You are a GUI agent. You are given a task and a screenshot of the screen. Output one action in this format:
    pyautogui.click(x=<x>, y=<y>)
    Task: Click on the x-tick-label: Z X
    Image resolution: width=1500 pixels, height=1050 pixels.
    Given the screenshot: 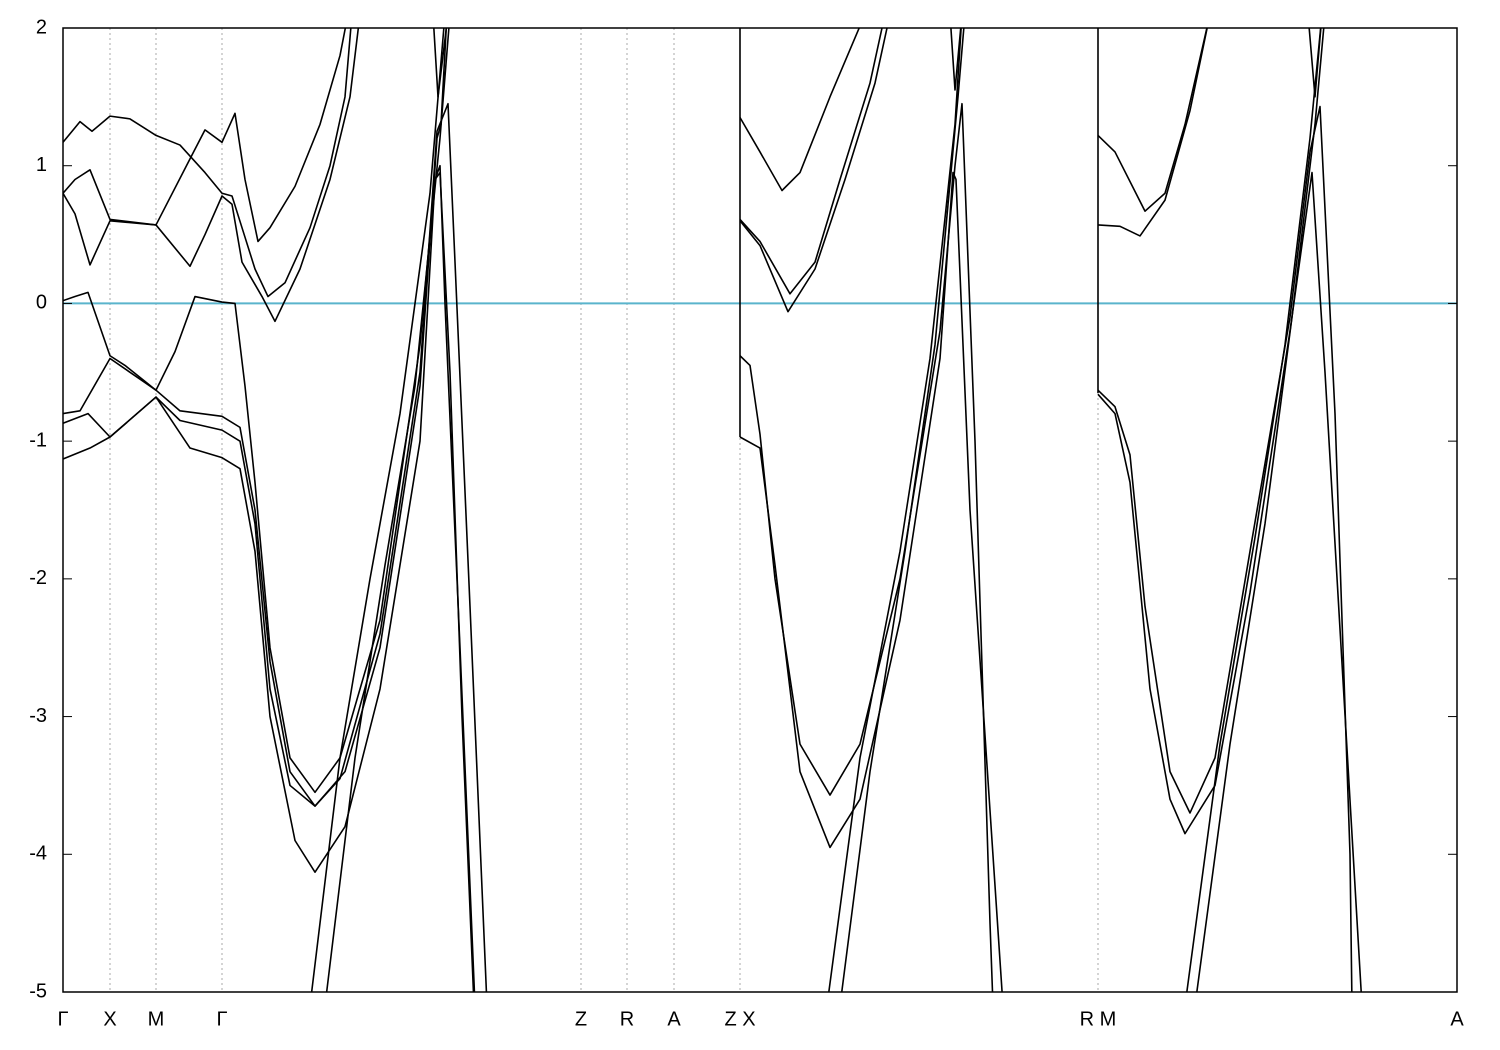 What is the action you would take?
    pyautogui.click(x=739, y=1019)
    